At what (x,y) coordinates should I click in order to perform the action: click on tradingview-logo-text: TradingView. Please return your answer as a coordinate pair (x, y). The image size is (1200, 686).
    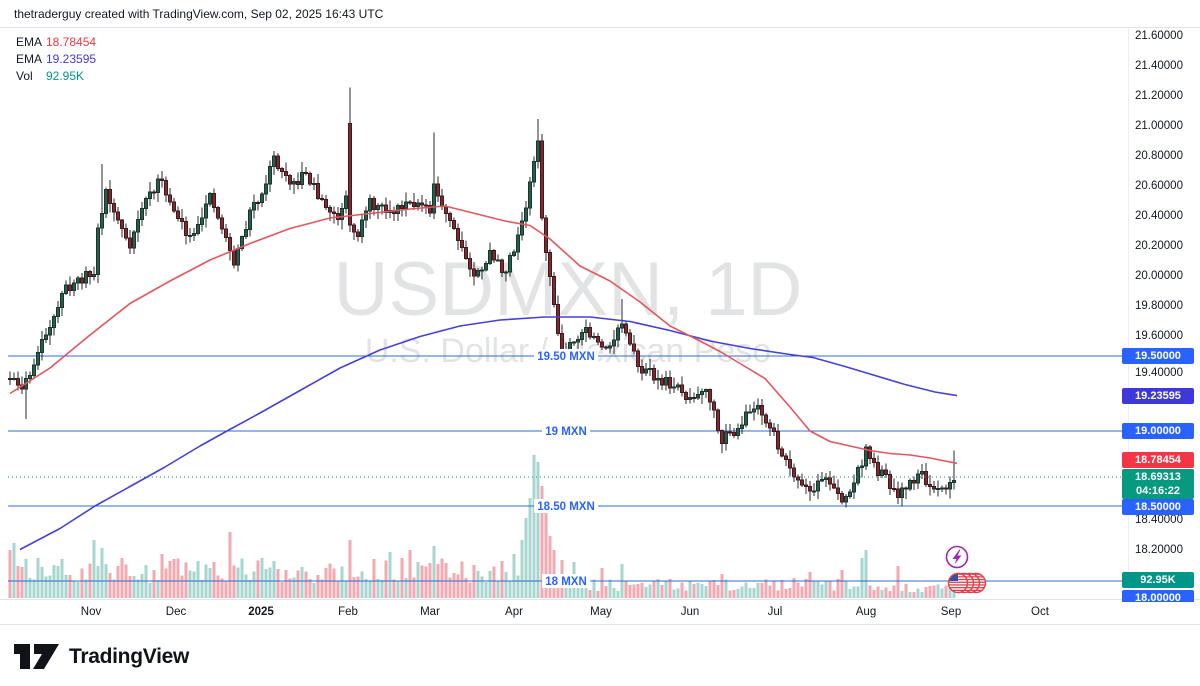
    Looking at the image, I should click on (129, 656).